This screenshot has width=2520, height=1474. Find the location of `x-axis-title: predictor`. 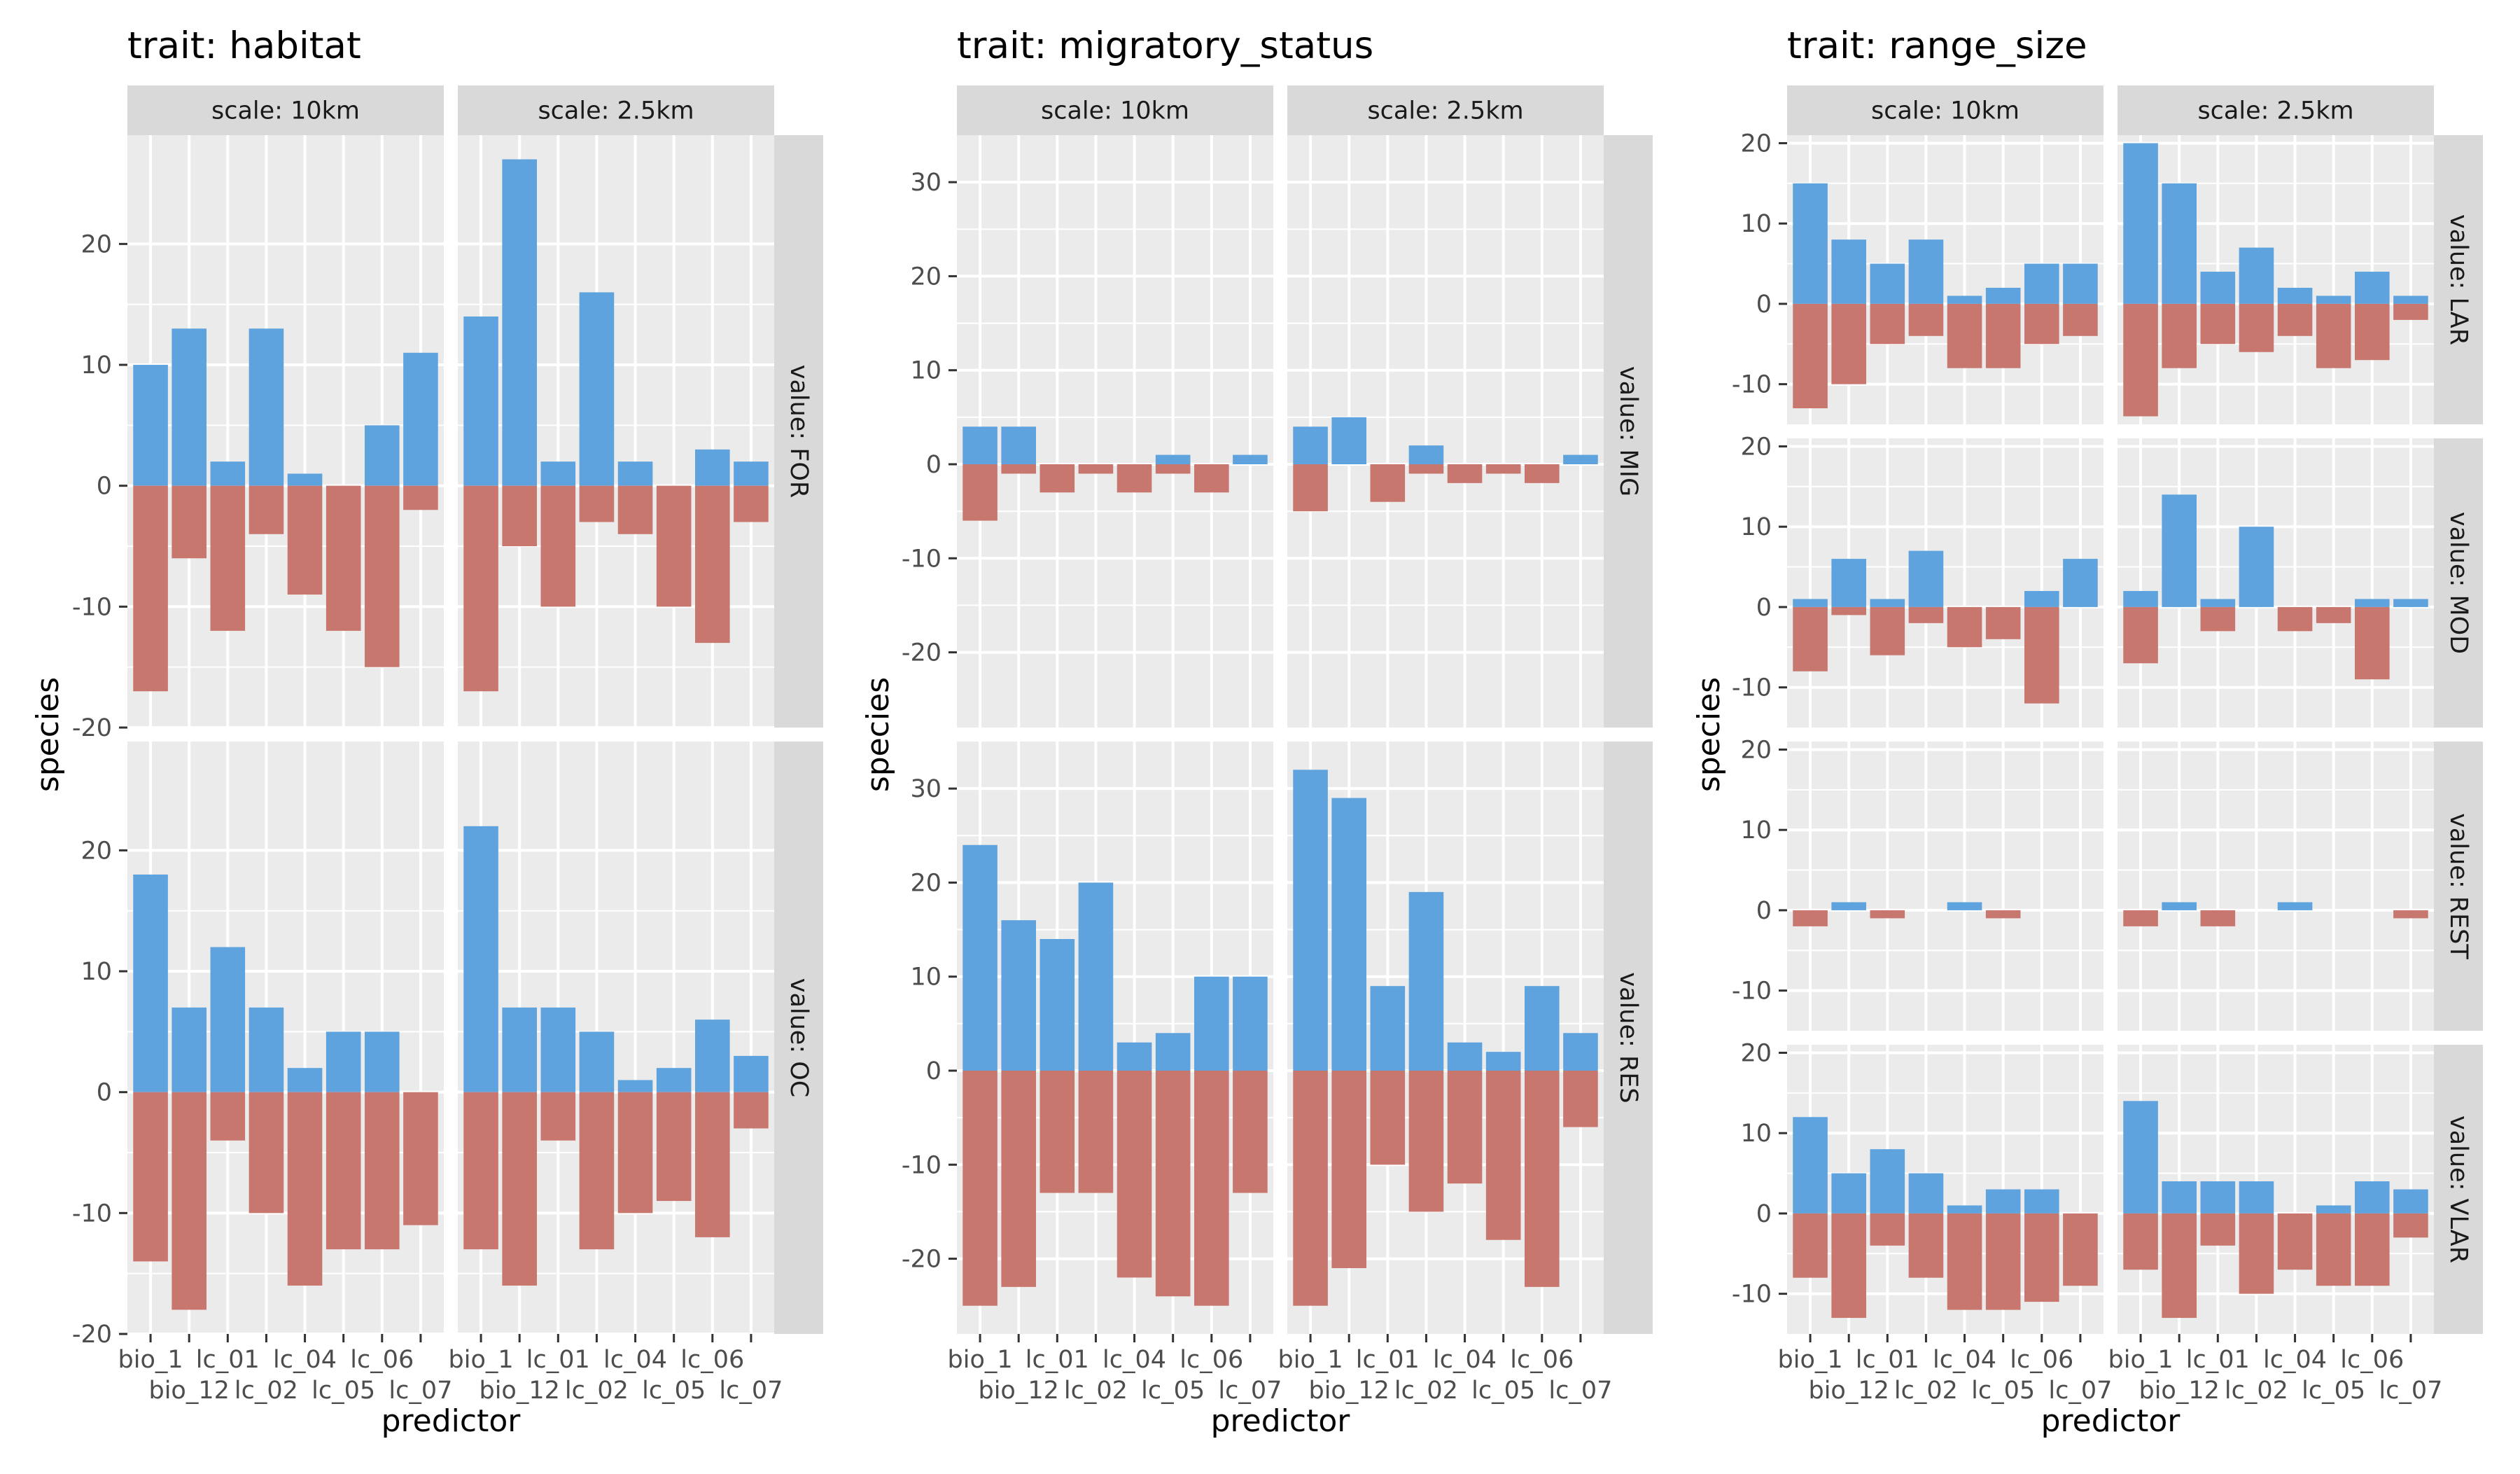

x-axis-title: predictor is located at coordinates (1281, 1421).